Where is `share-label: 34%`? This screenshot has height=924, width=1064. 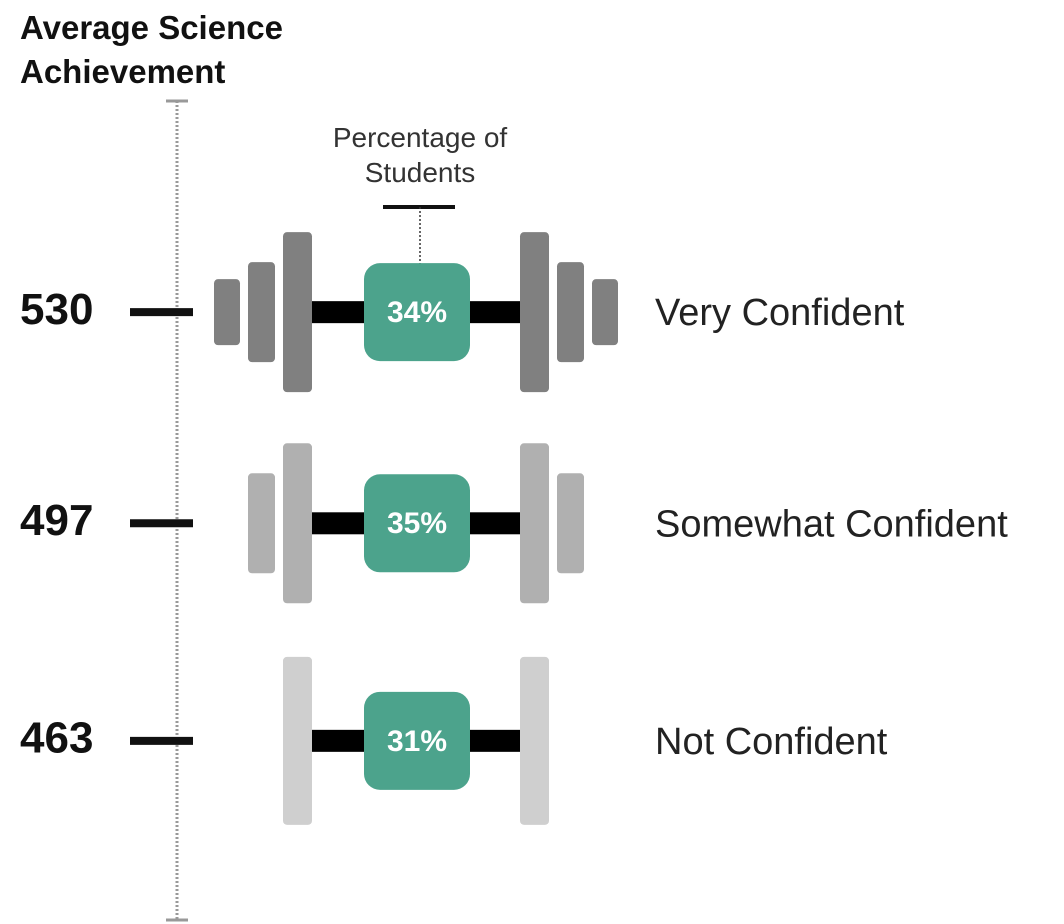
share-label: 34% is located at coordinates (417, 312).